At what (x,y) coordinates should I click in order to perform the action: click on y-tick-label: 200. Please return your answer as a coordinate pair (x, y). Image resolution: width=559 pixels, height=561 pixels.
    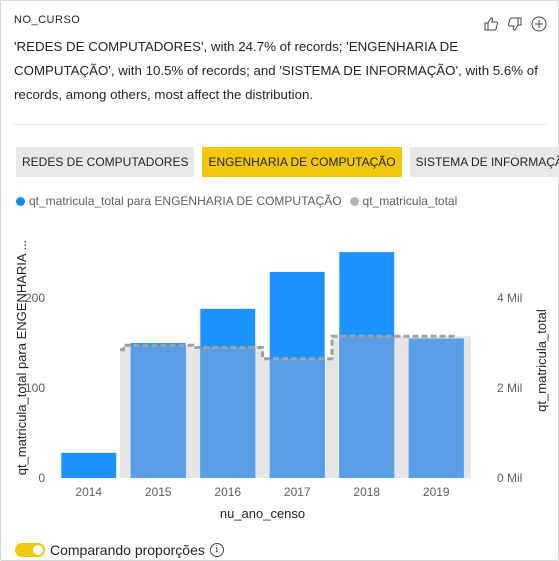
    Looking at the image, I should click on (35, 298).